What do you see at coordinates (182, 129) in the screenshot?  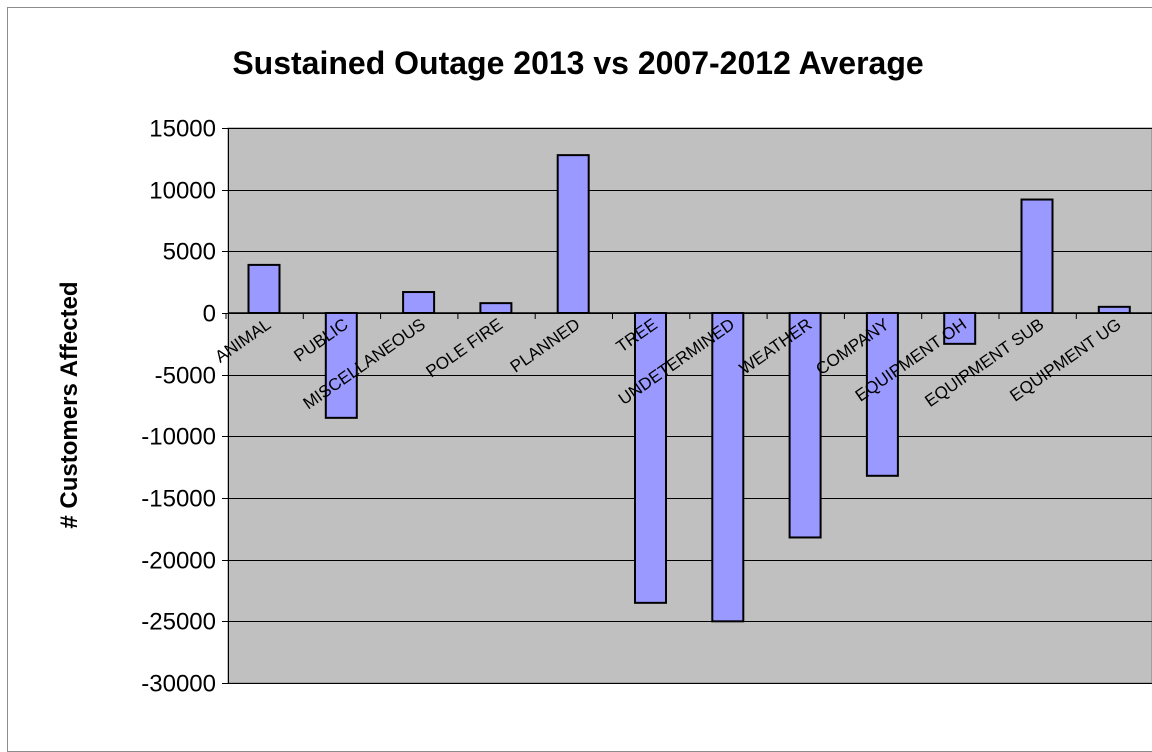 I see `y-tick-label: 15000` at bounding box center [182, 129].